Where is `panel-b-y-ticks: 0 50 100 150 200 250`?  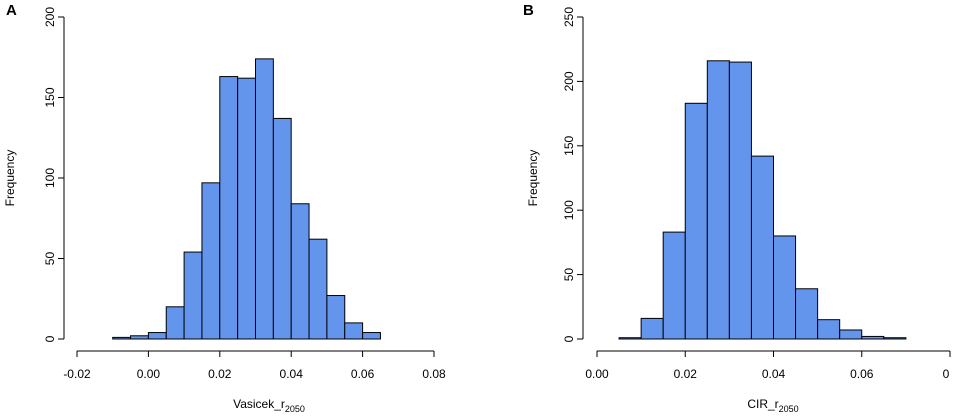 panel-b-y-ticks: 0 50 100 150 200 250 is located at coordinates (572, 174).